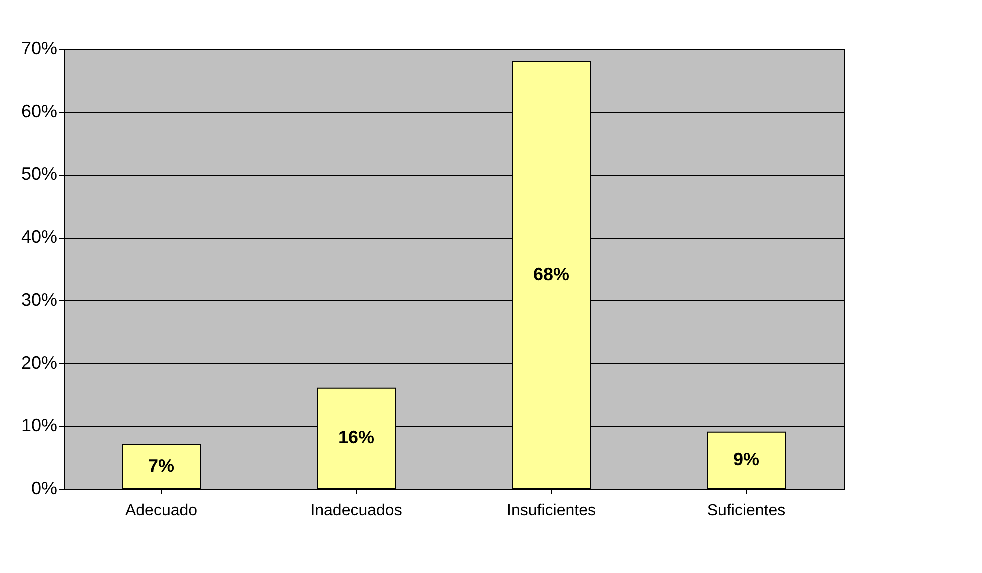 The height and width of the screenshot is (573, 982). What do you see at coordinates (39, 237) in the screenshot?
I see `y-tick-label: 40%` at bounding box center [39, 237].